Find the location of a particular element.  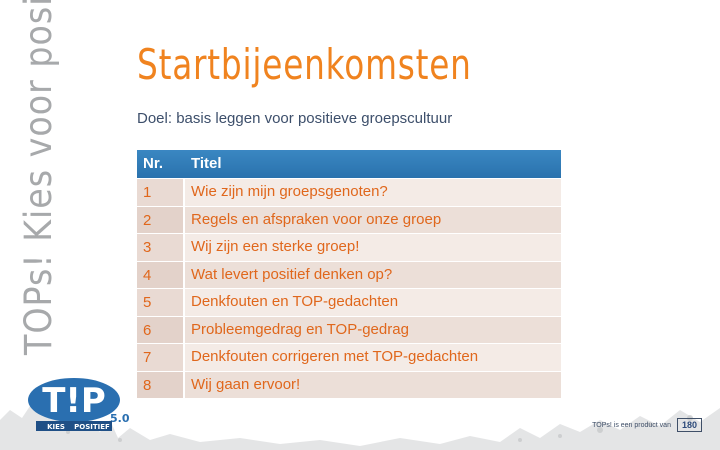

logo-kies: KIES is located at coordinates (56, 427).